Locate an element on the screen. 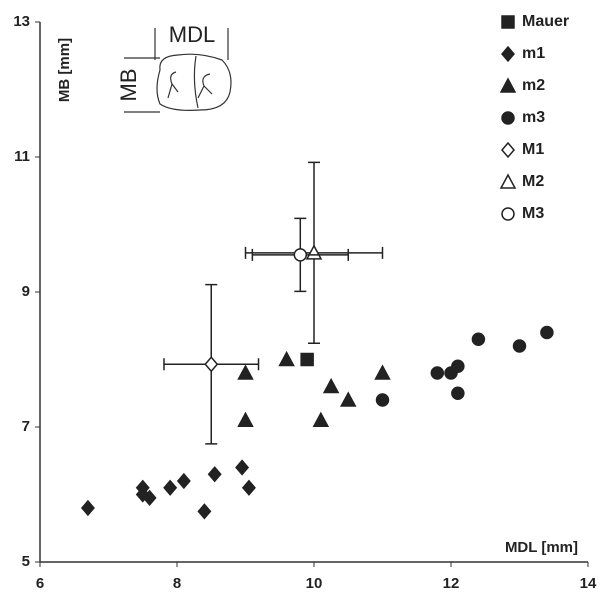 The height and width of the screenshot is (601, 598). y-tick-label: 5 is located at coordinates (26, 561).